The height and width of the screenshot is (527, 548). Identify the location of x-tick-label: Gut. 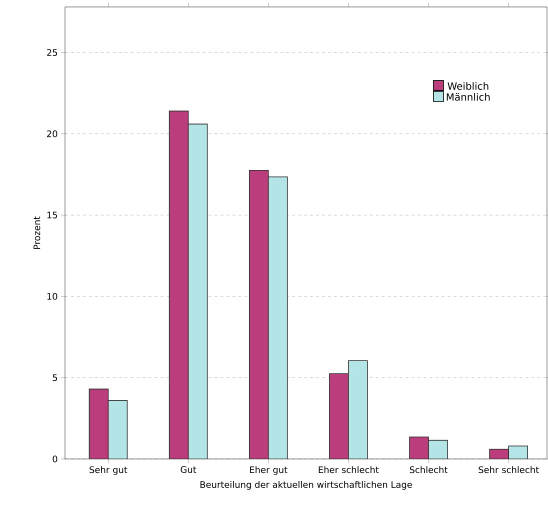
(188, 469).